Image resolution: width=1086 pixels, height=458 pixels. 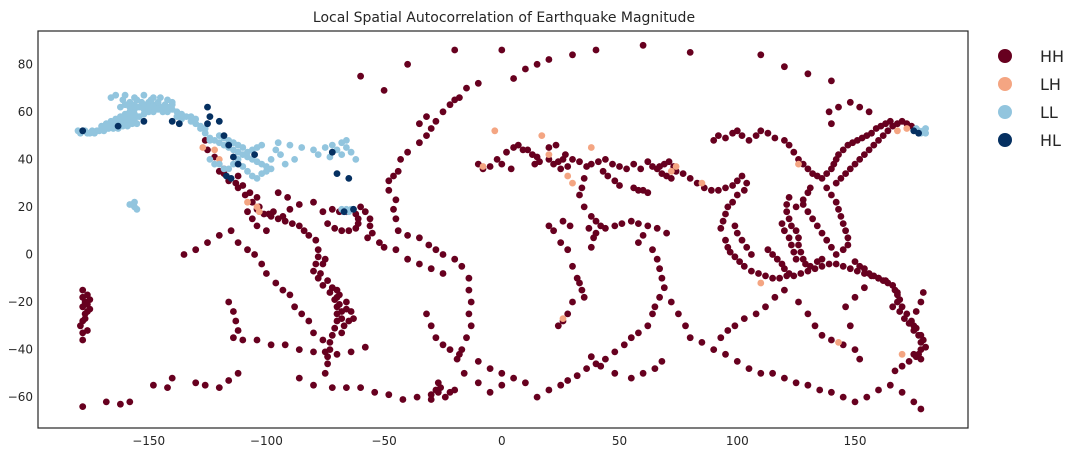 I want to click on legend-label-LH: LH, so click(x=1050, y=84).